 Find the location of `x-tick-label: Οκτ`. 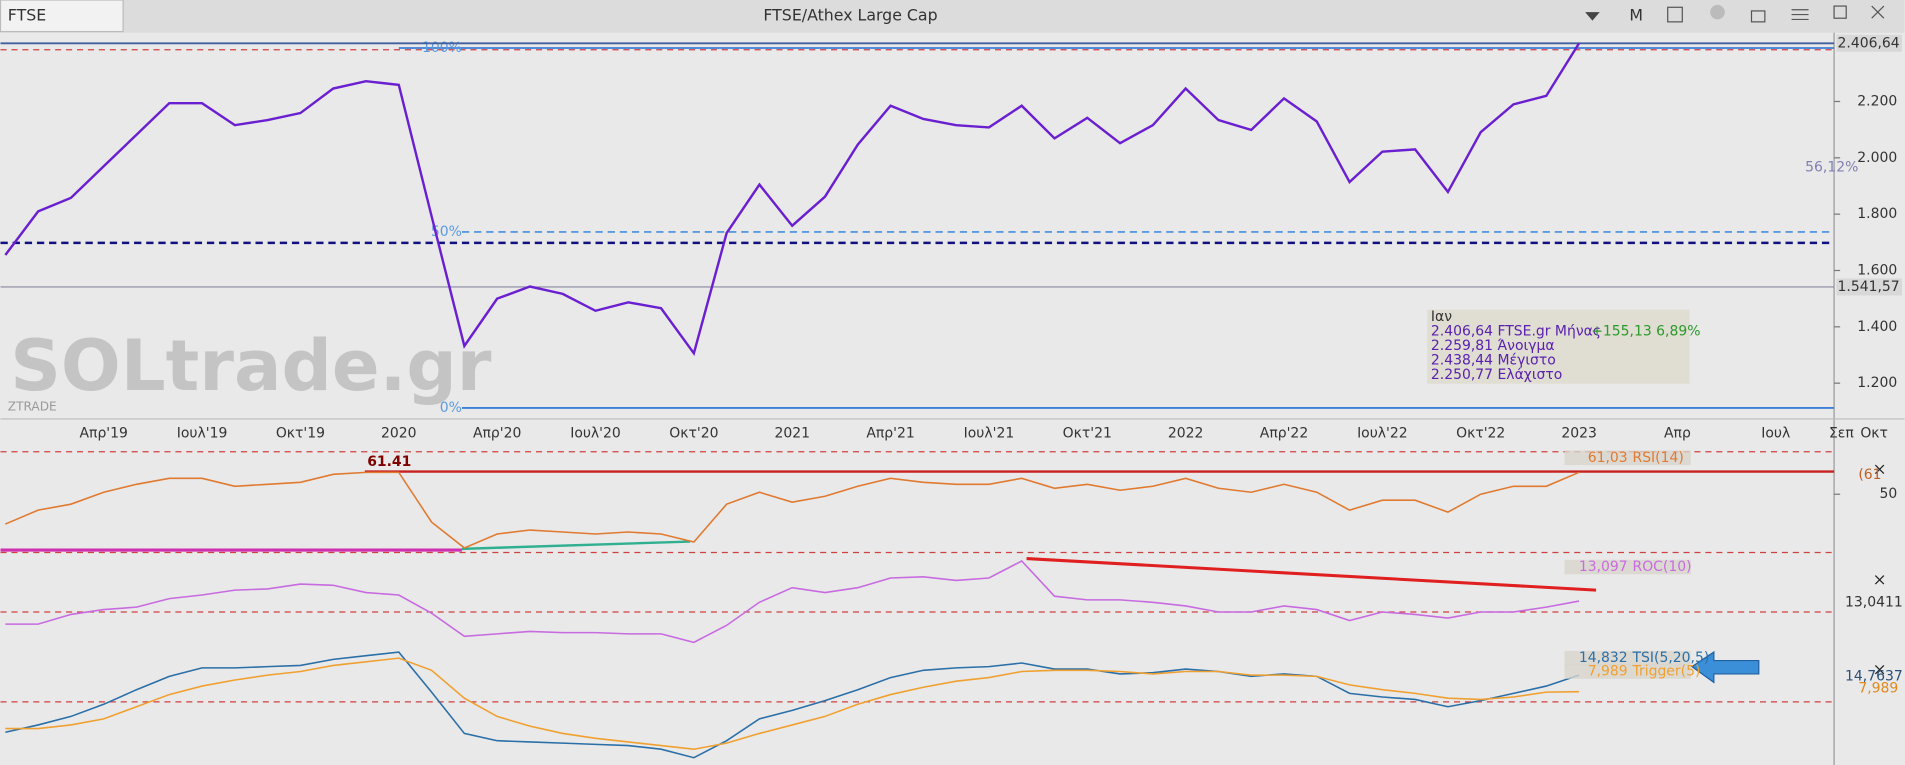

x-tick-label: Οκτ is located at coordinates (1874, 434).